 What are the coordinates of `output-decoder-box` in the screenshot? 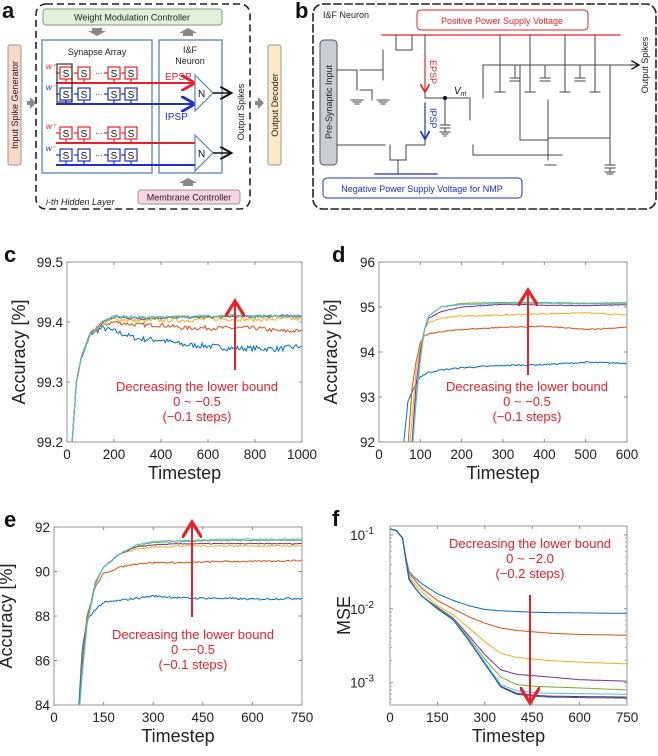 It's located at (274, 105).